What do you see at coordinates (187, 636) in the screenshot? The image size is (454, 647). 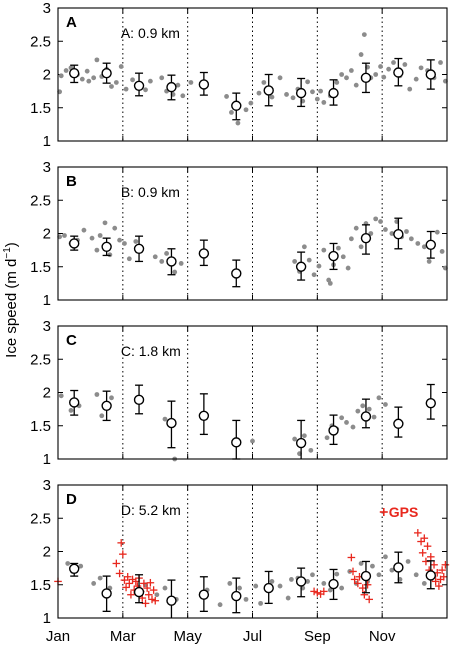 I see `x-tick-label: May` at bounding box center [187, 636].